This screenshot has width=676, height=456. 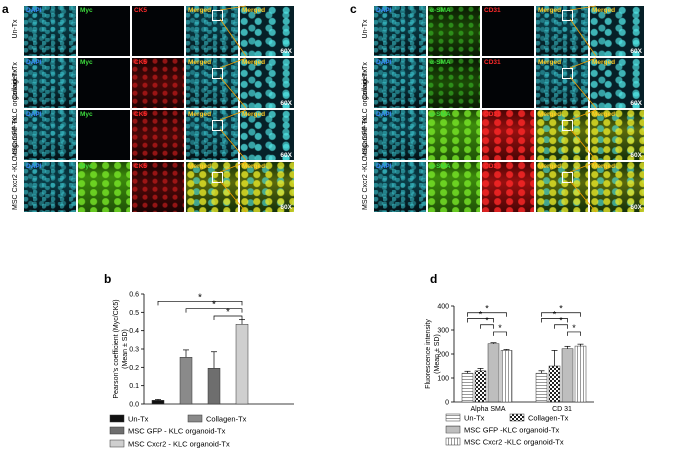 I want to click on row-label: MSC Cxcr2 -KLC organoid-Tx, so click(x=15, y=163).